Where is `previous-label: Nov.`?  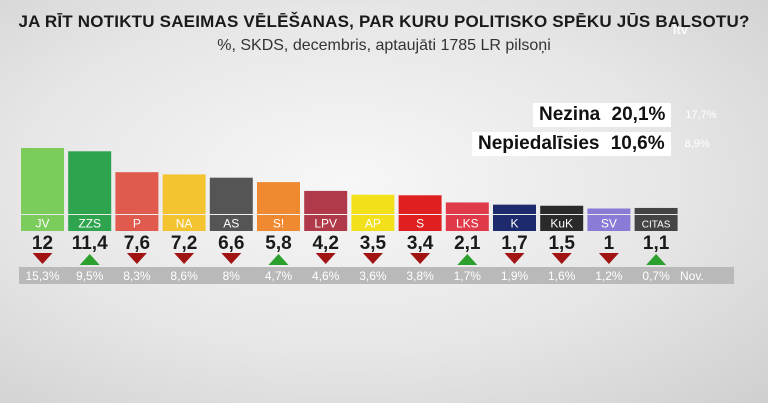
previous-label: Nov. is located at coordinates (692, 276).